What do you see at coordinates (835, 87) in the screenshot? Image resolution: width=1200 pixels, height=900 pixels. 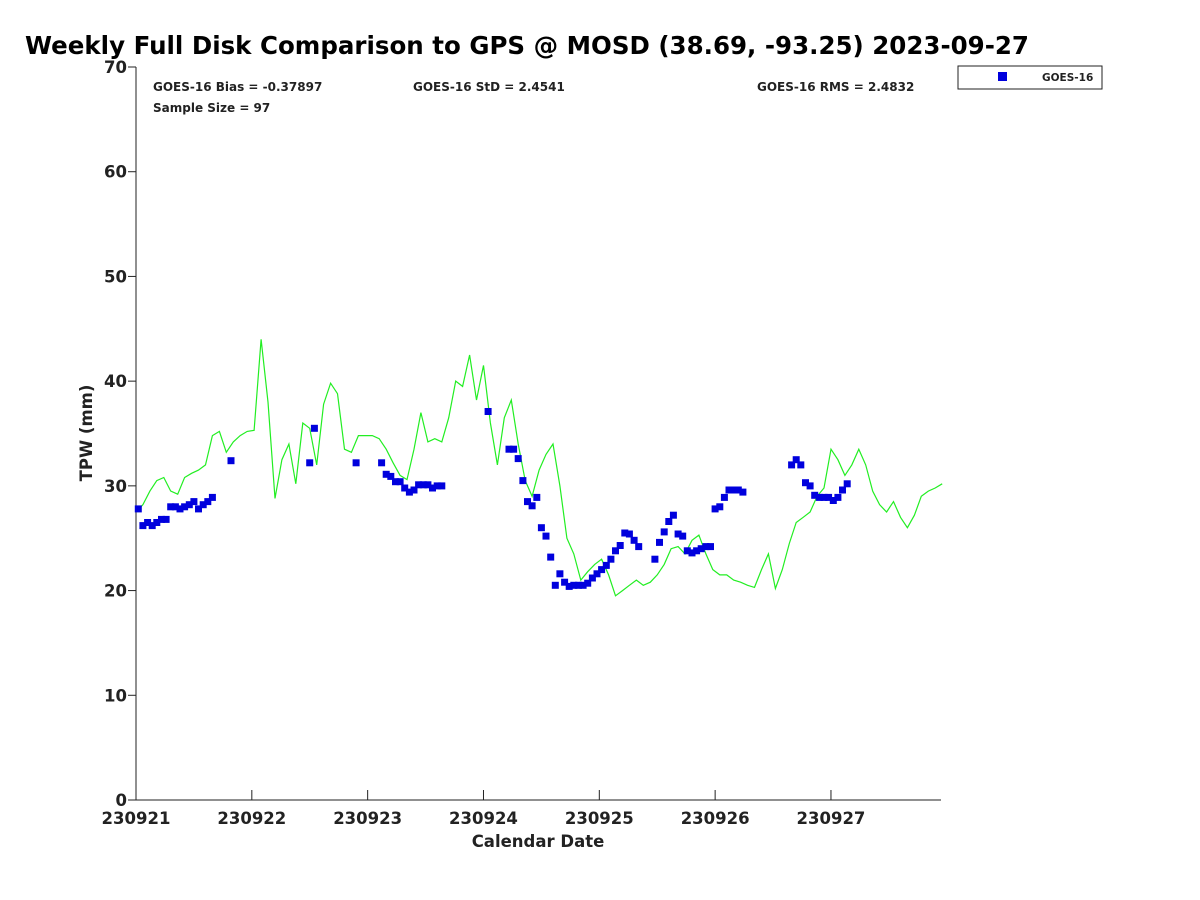 I see `stat-rms: GOES-16 RMS = 2.4832` at bounding box center [835, 87].